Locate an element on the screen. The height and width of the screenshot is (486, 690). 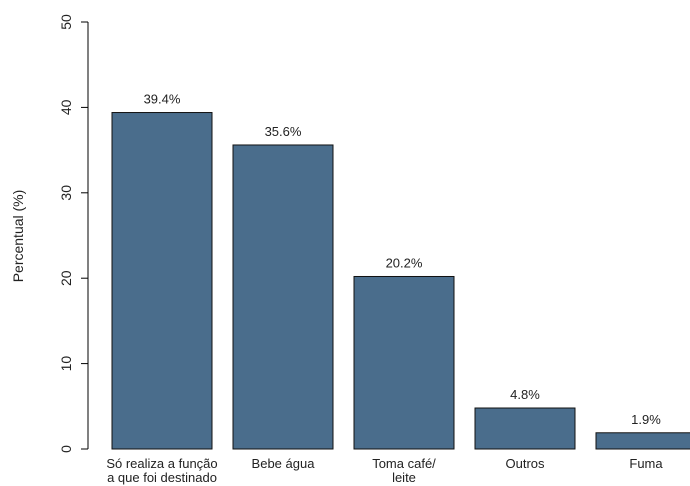
y-tick-label: 0 is located at coordinates (66, 449).